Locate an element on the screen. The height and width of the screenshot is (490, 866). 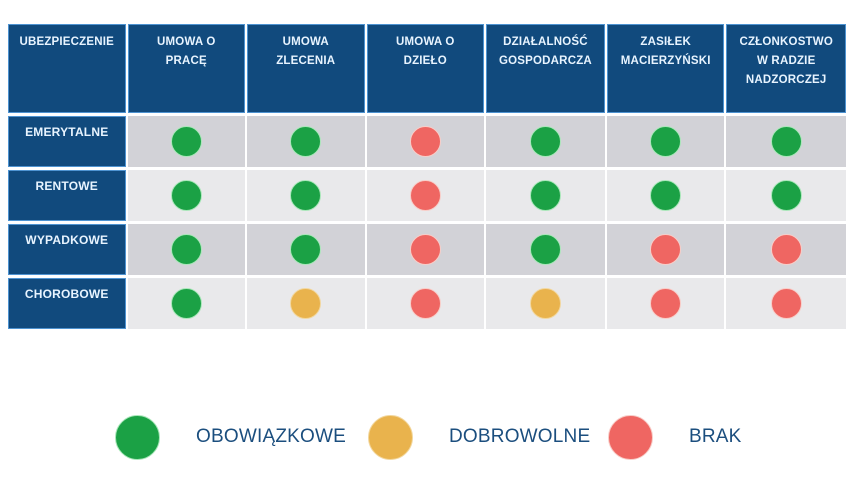
legend-item-voluntary: DOBROWOLNE is located at coordinates (479, 437).